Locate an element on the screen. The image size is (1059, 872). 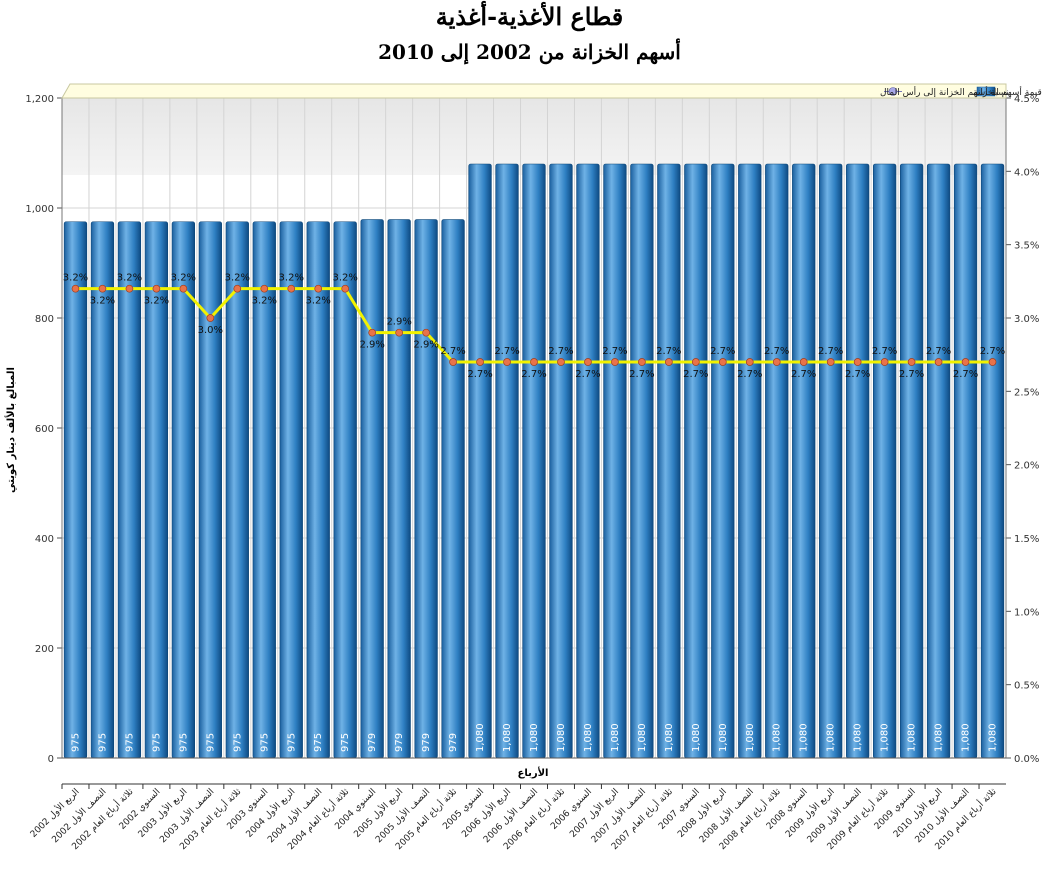
y-tick-label: 1,000 is located at coordinates (39, 209).